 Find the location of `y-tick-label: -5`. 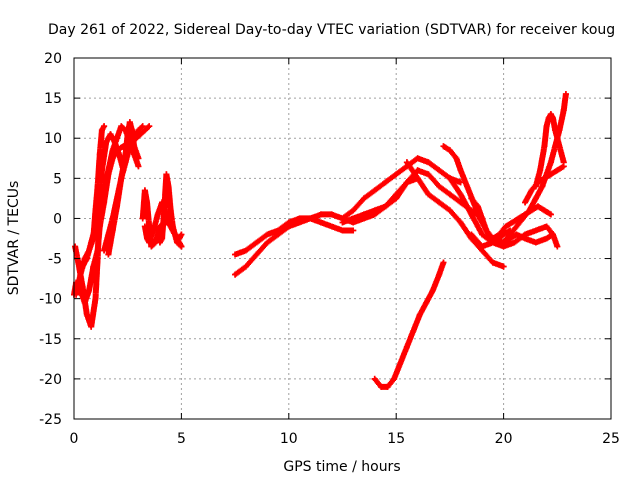

y-tick-label: -5 is located at coordinates (55, 260).